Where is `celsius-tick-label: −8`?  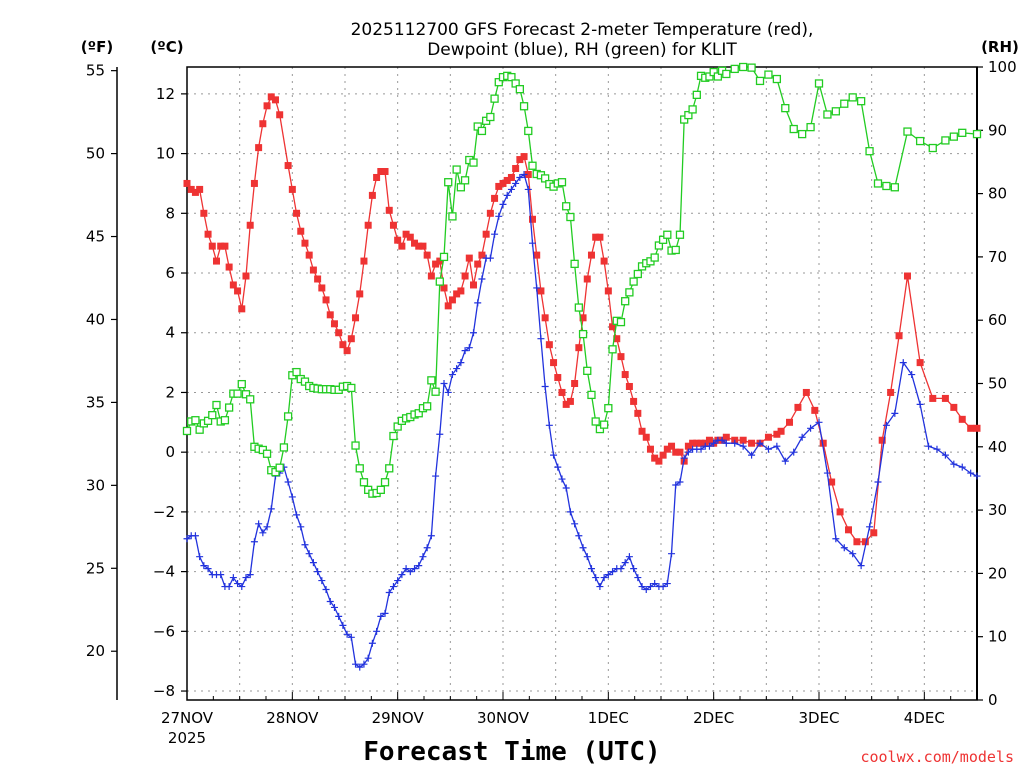 celsius-tick-label: −8 is located at coordinates (164, 691).